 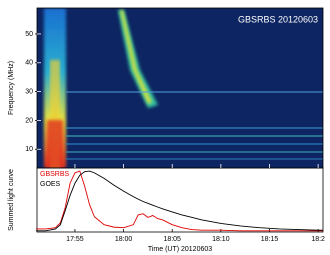 What do you see at coordinates (221, 239) in the screenshot?
I see `x-tick-label: 18:10` at bounding box center [221, 239].